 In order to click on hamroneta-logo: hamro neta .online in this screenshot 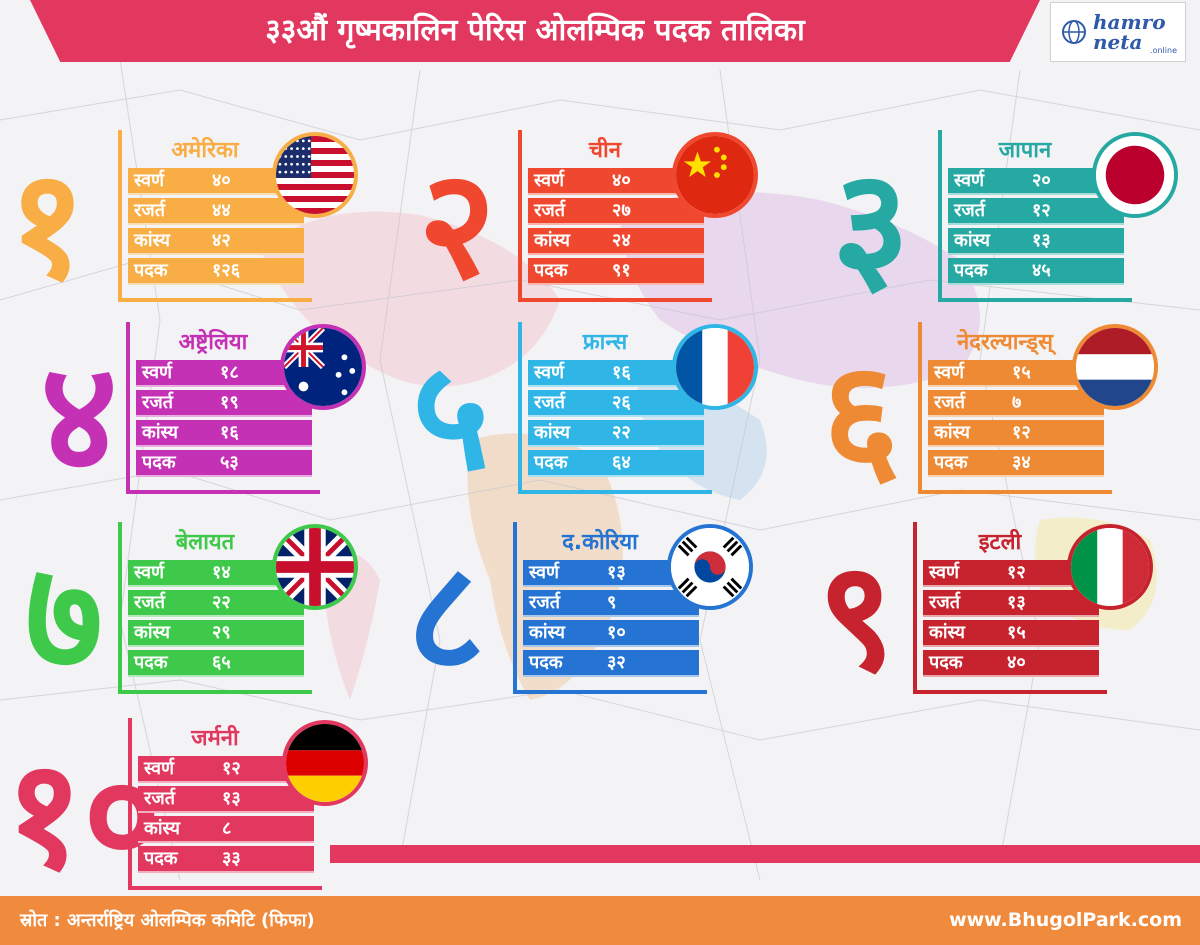, I will do `click(1118, 32)`.